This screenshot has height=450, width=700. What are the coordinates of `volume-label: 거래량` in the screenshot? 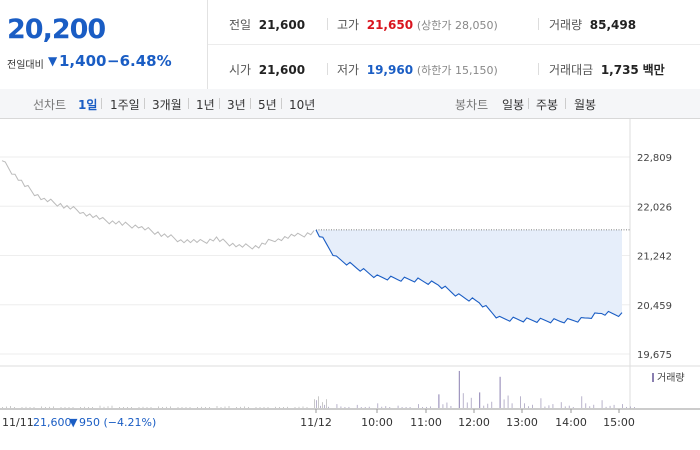 It's located at (566, 25).